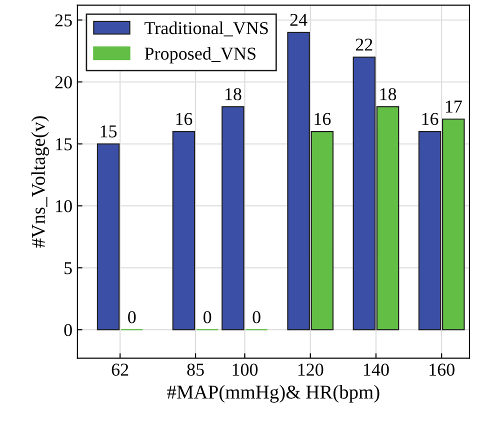 Image resolution: width=484 pixels, height=429 pixels. Describe the element at coordinates (364, 44) in the screenshot. I see `data-label: 22` at that location.